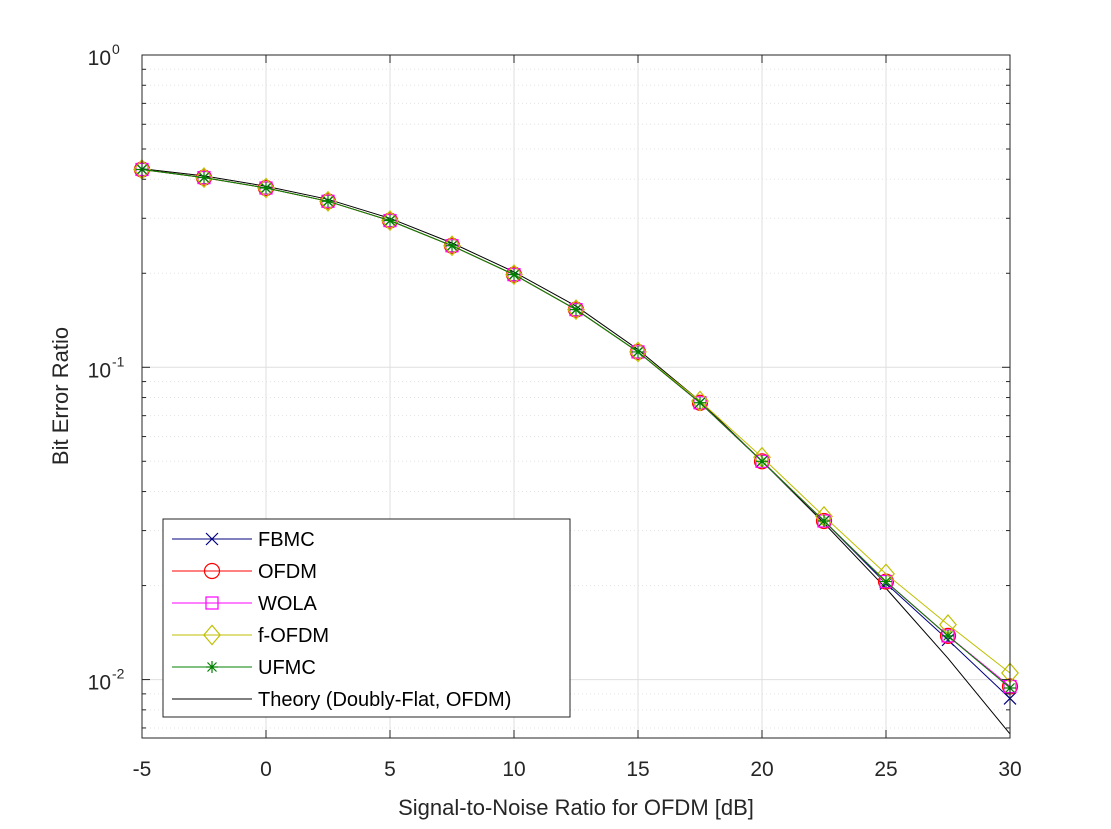 This screenshot has width=1111, height=829. Describe the element at coordinates (288, 604) in the screenshot. I see `legend-label: WOLA` at that location.